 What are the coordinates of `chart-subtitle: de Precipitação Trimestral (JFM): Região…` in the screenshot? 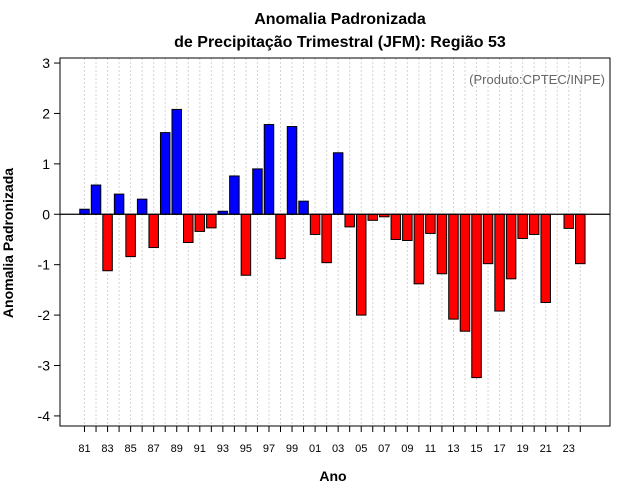 It's located at (340, 42).